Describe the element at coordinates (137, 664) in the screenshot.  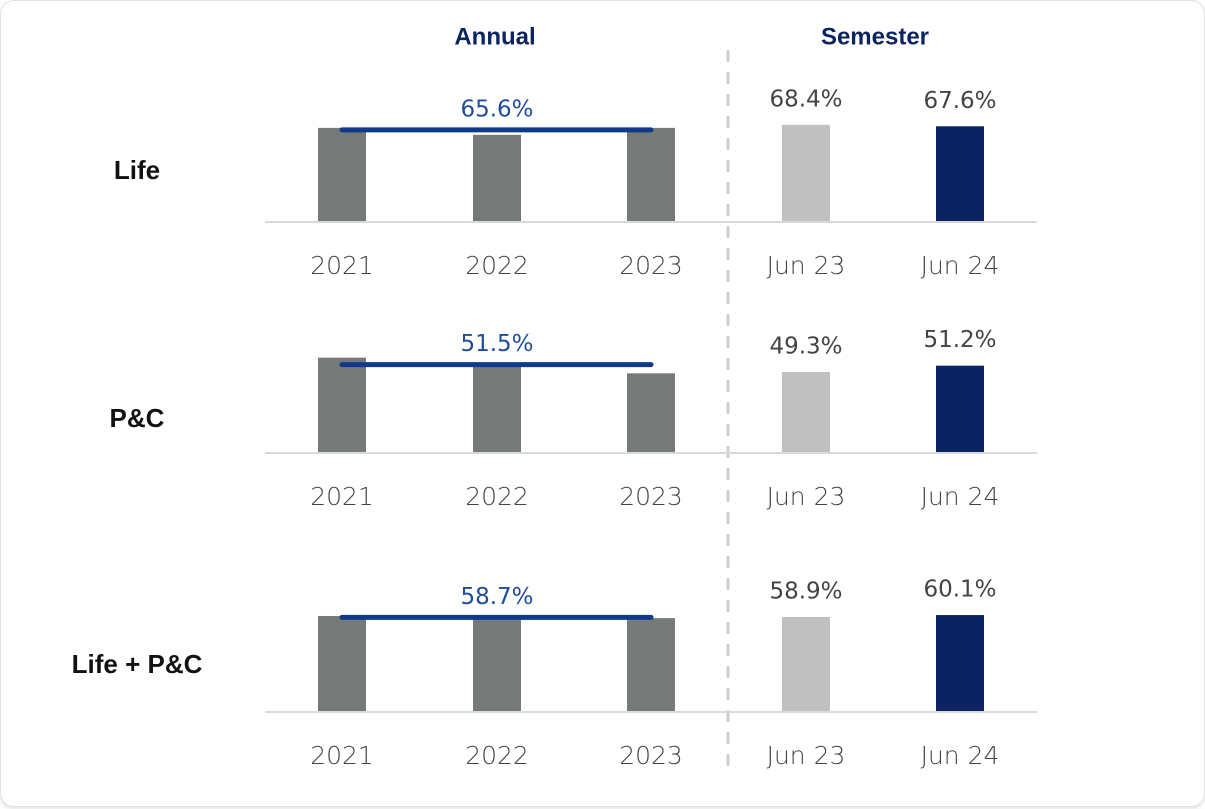
I see `row-label: Life + P&C` at that location.